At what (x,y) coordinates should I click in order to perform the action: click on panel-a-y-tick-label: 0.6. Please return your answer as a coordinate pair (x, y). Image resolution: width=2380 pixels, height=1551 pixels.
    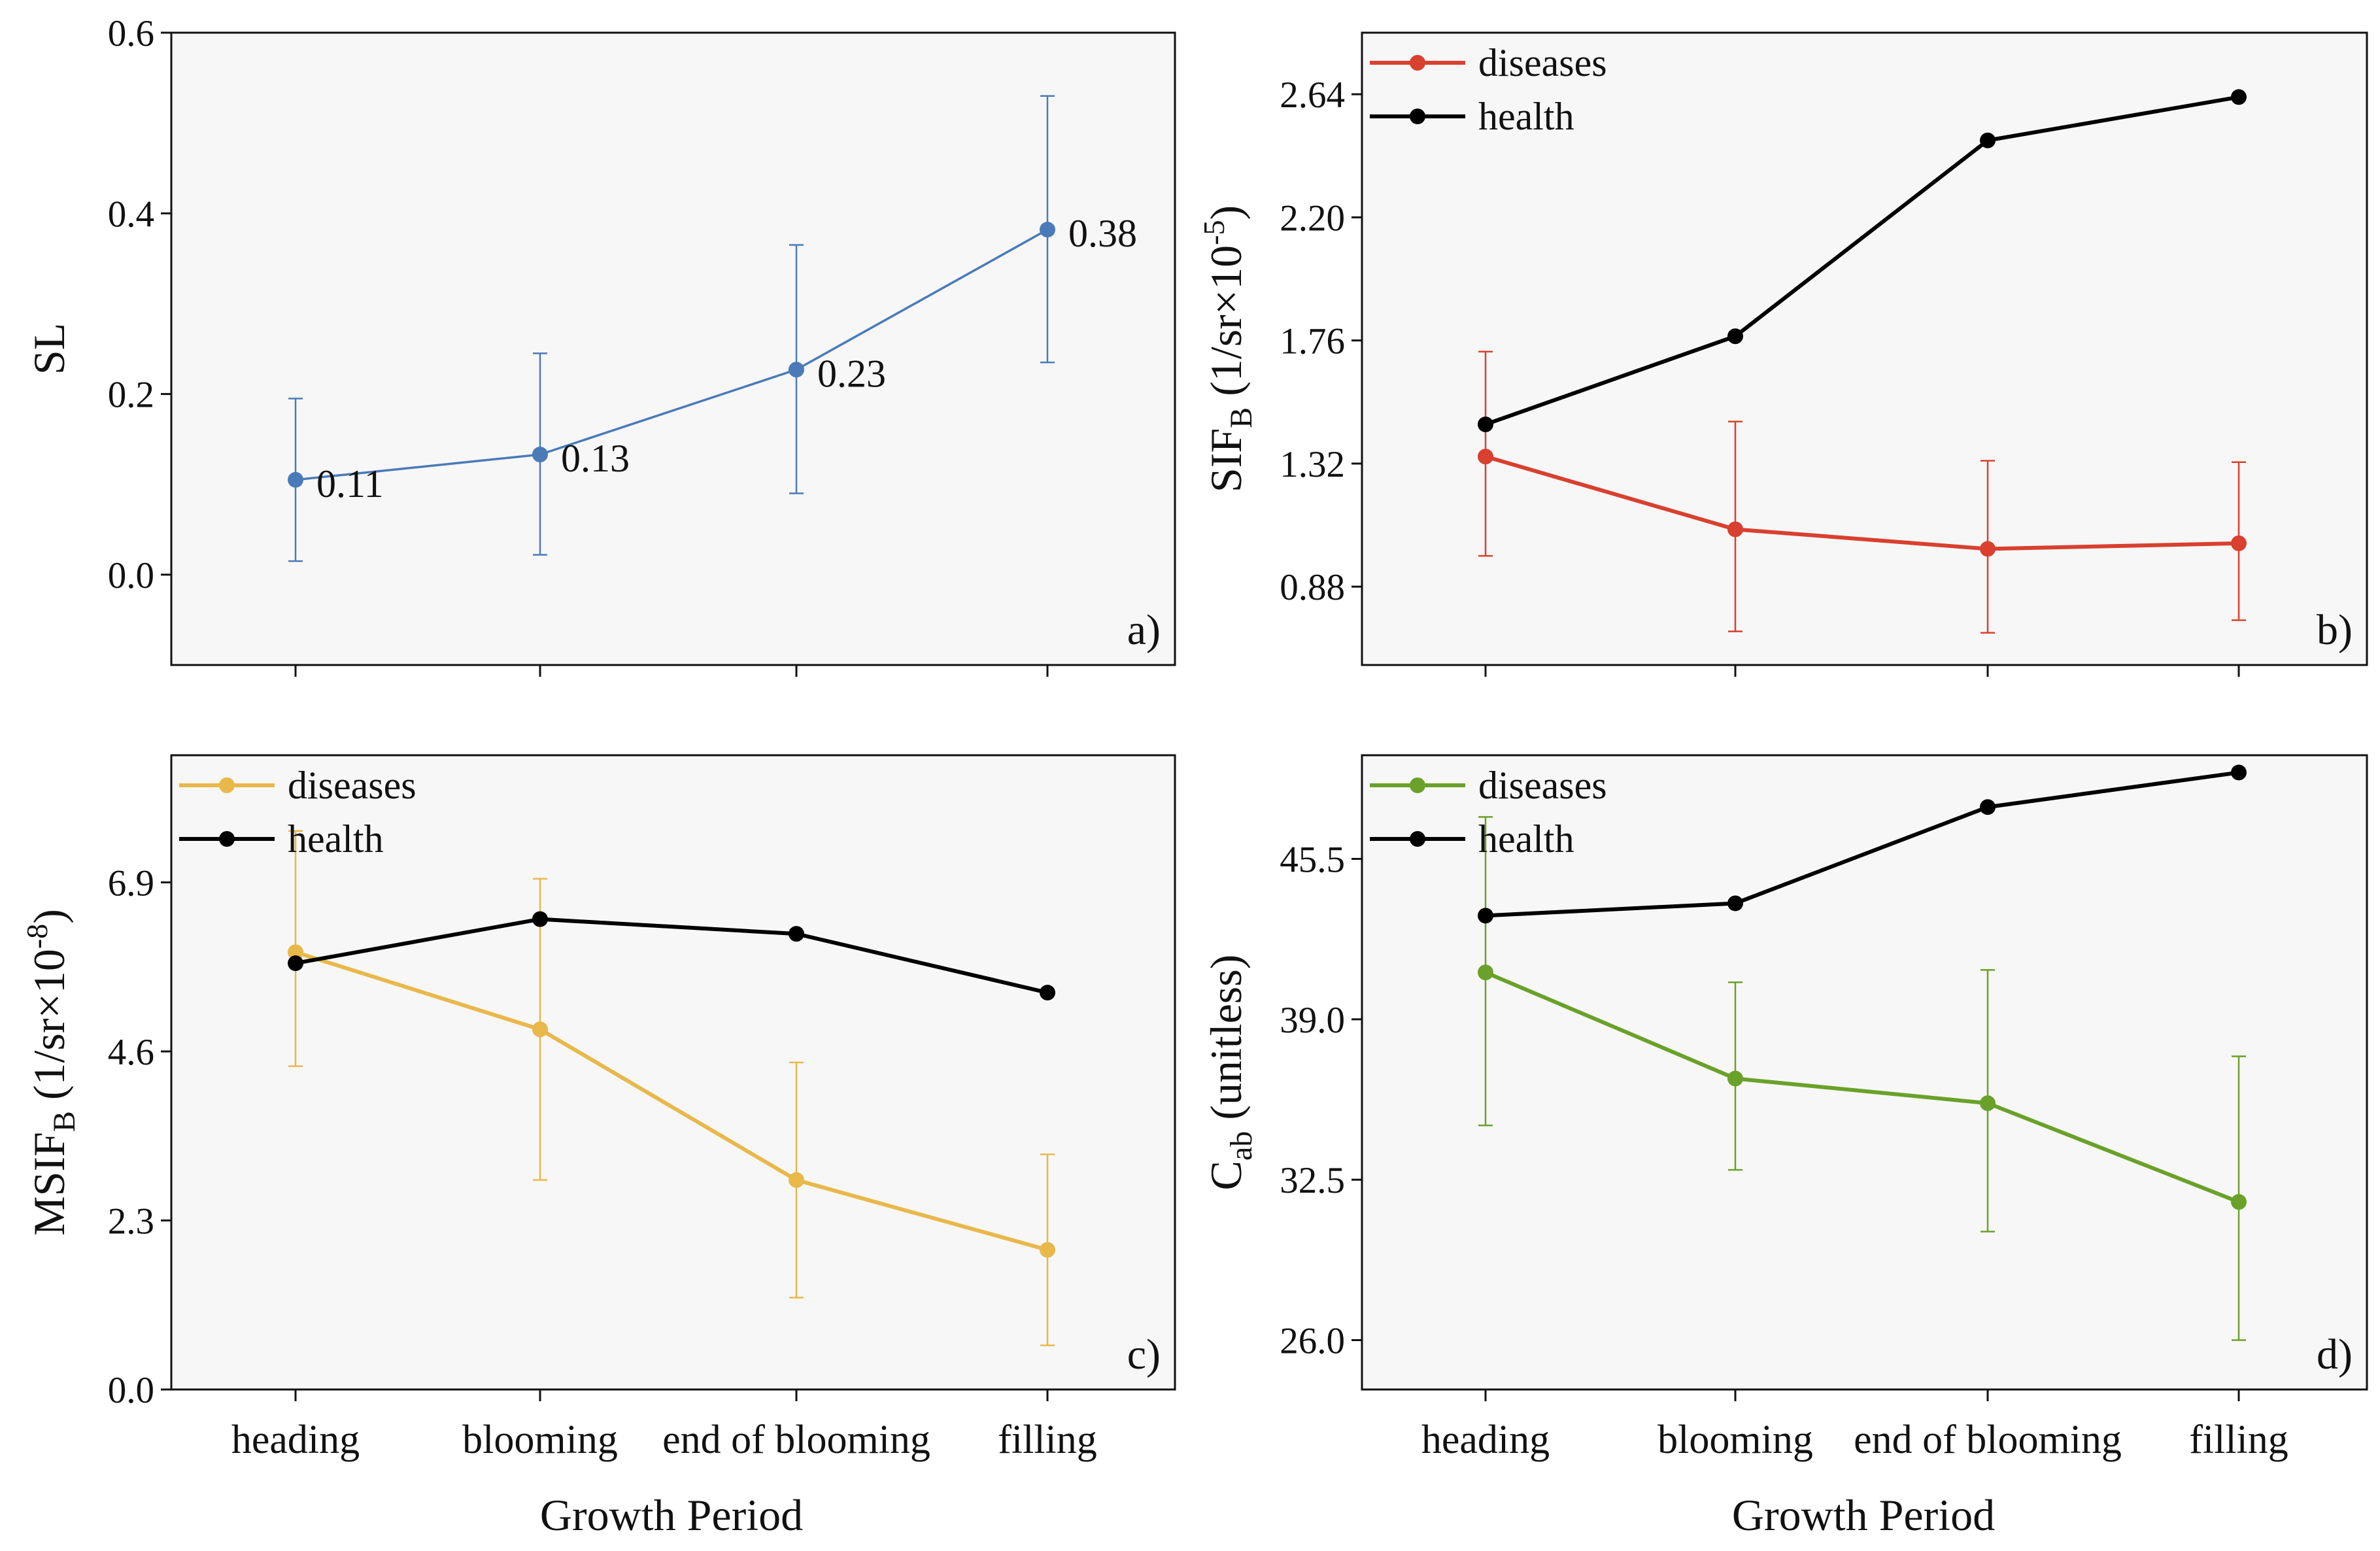
    Looking at the image, I should click on (131, 33).